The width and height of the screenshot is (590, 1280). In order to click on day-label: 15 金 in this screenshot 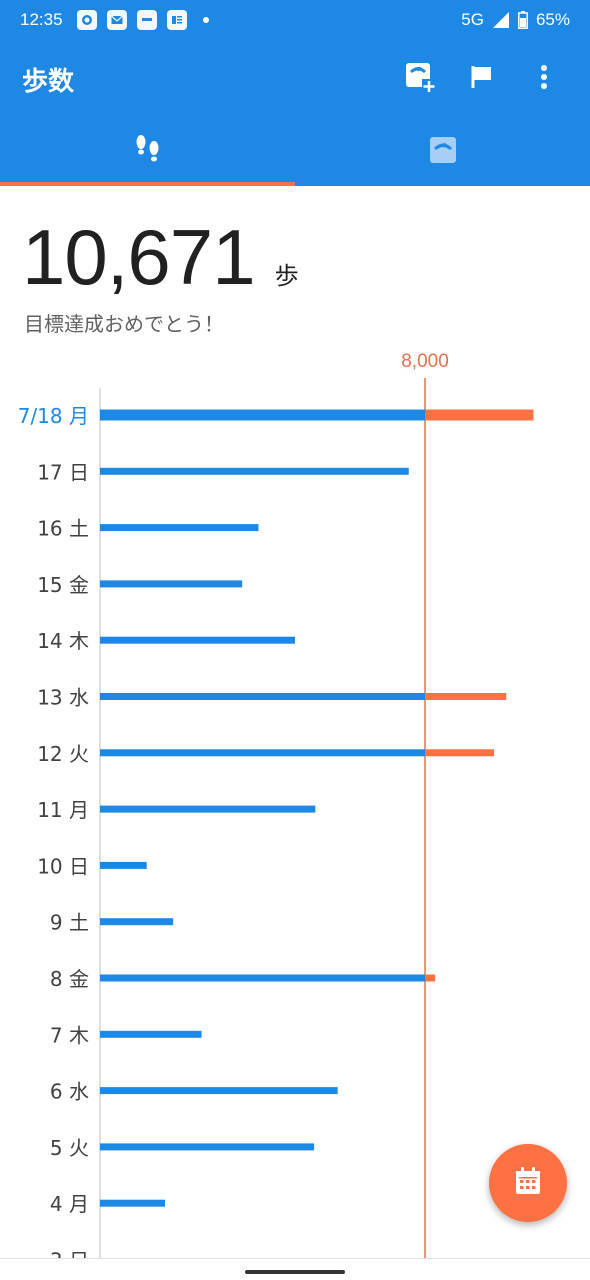, I will do `click(63, 585)`.